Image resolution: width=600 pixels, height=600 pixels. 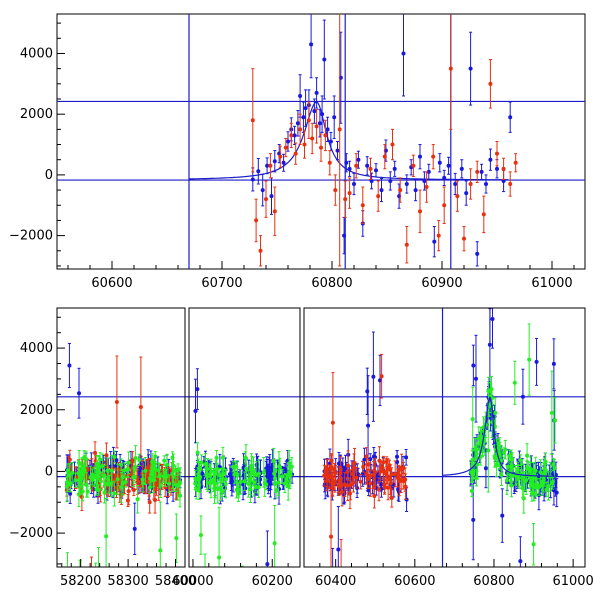 What do you see at coordinates (36, 410) in the screenshot?
I see `y-tick-label: 2000` at bounding box center [36, 410].